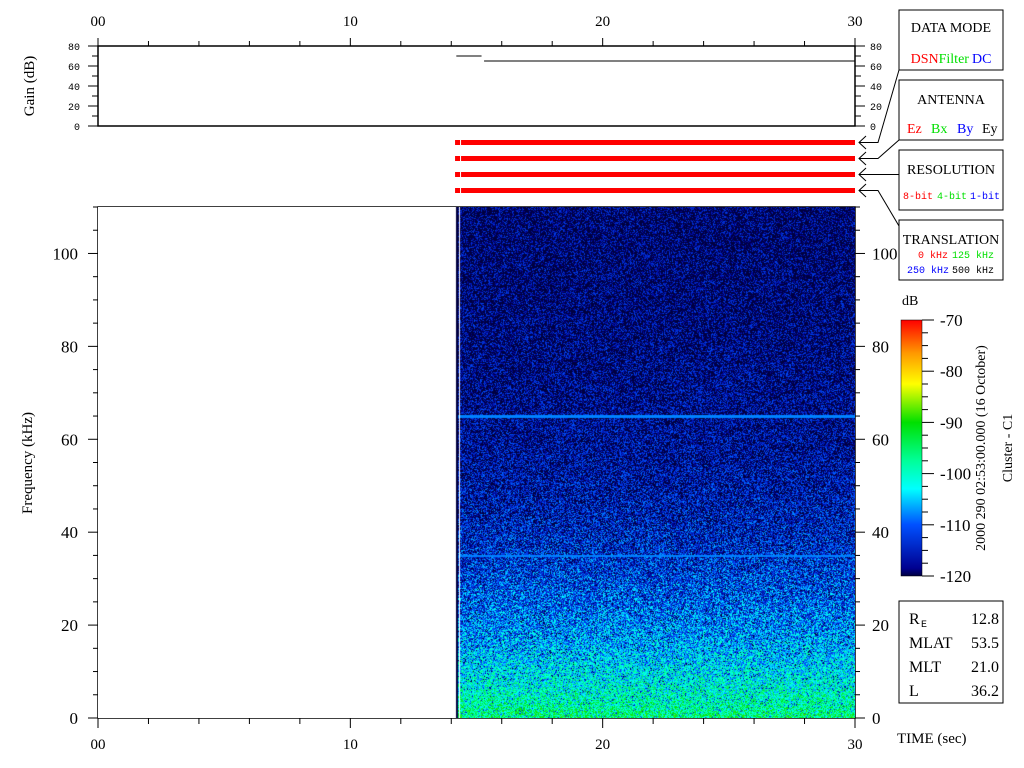  Describe the element at coordinates (951, 422) in the screenshot. I see `colorbar-tick-label: -90` at that location.